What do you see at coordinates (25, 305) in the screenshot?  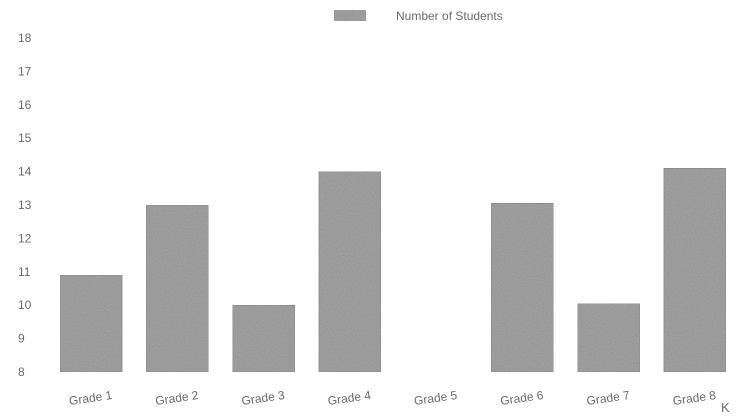 I see `y-tick-label: 10` at bounding box center [25, 305].